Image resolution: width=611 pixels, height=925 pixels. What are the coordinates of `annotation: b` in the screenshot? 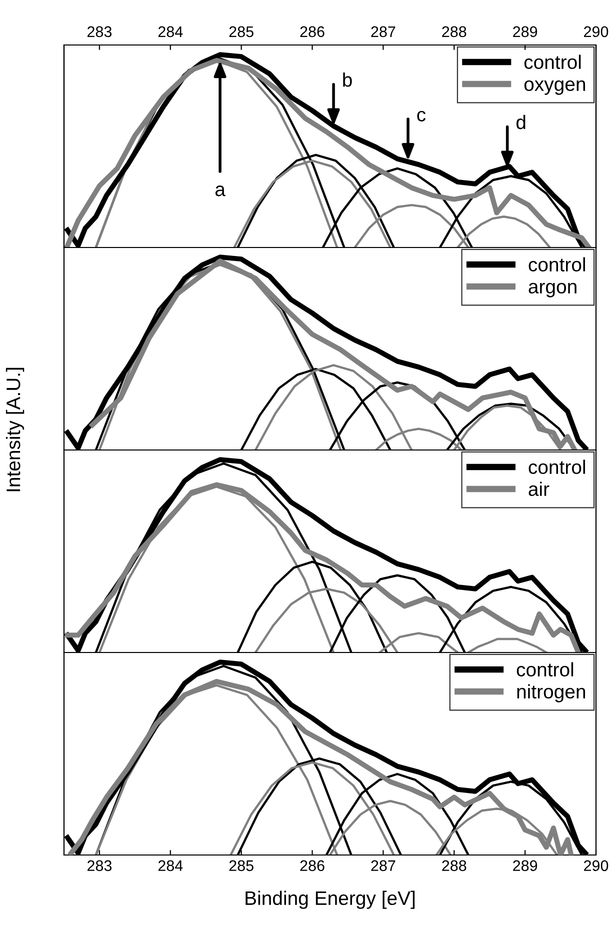 It's located at (347, 79).